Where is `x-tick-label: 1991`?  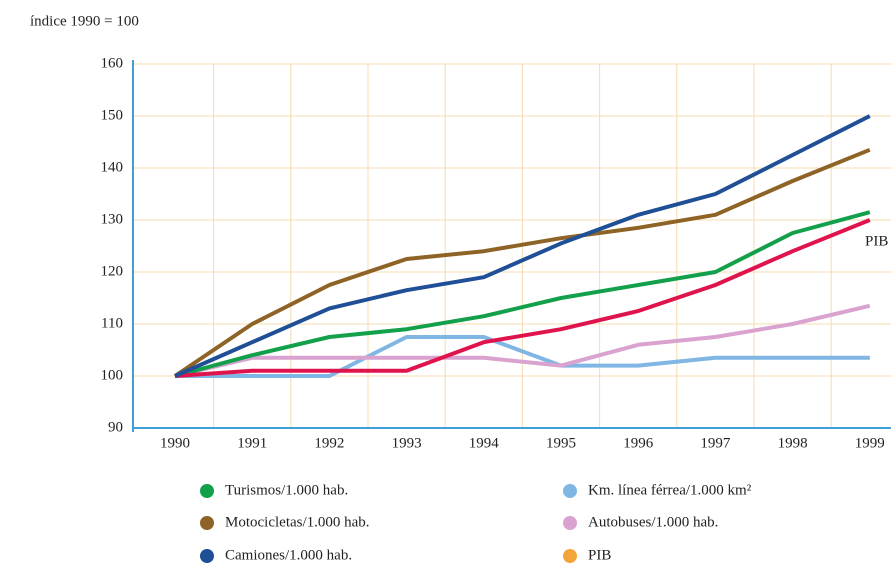 x-tick-label: 1991 is located at coordinates (252, 443).